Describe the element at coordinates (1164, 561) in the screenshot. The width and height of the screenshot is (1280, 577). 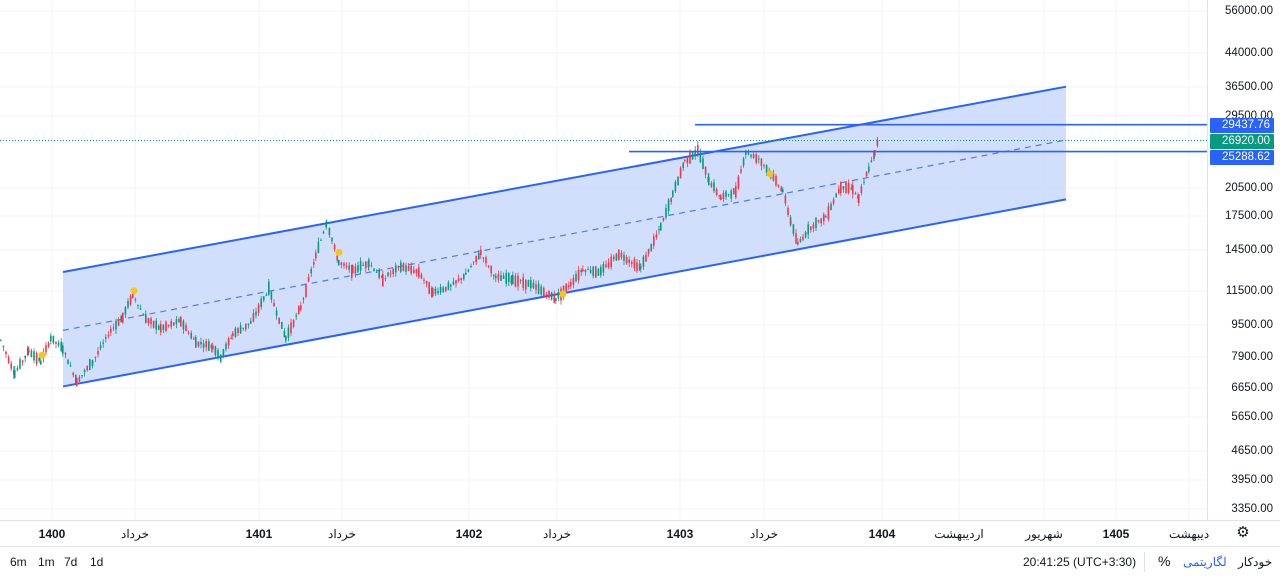
I see `percent-scale-button: %` at that location.